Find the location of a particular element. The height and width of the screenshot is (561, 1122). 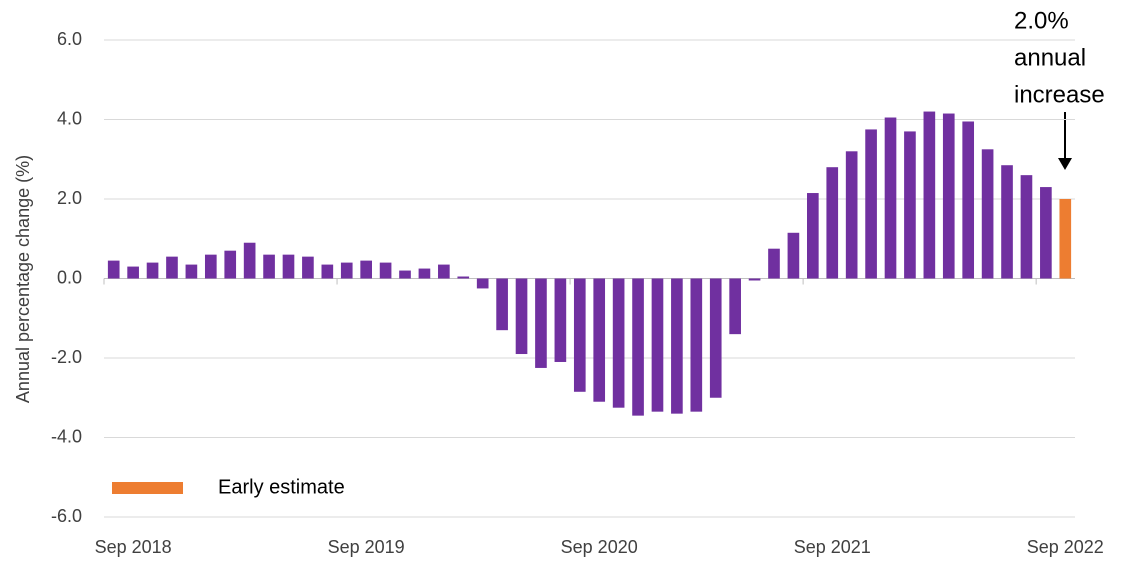

y-tick-label: 4.0 is located at coordinates (69, 118).